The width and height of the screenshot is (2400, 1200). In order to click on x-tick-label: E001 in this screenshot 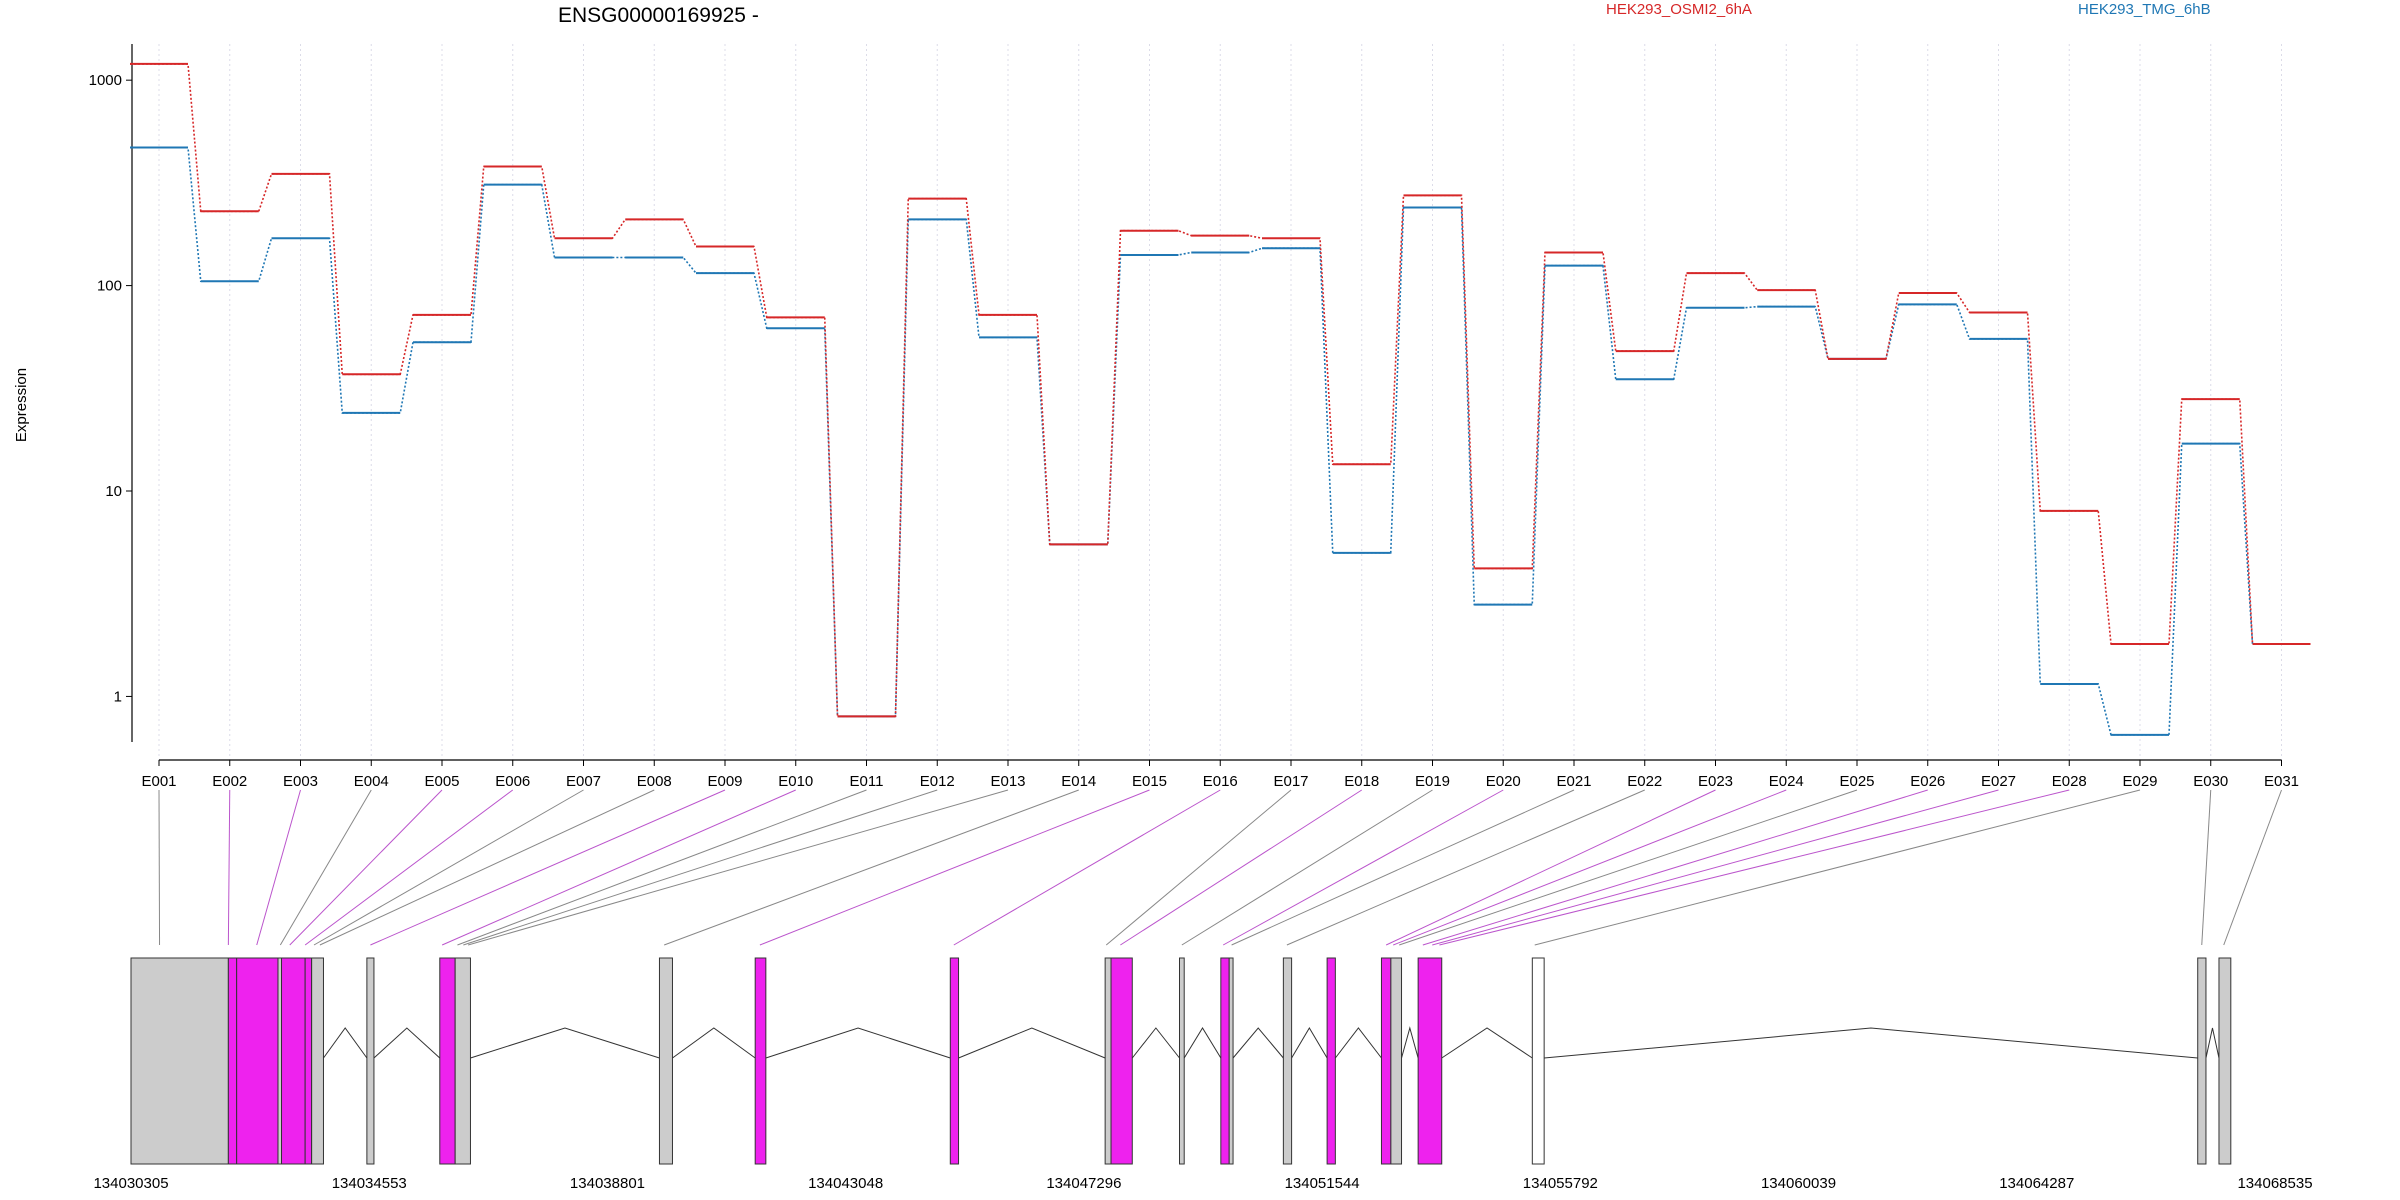, I will do `click(158, 781)`.